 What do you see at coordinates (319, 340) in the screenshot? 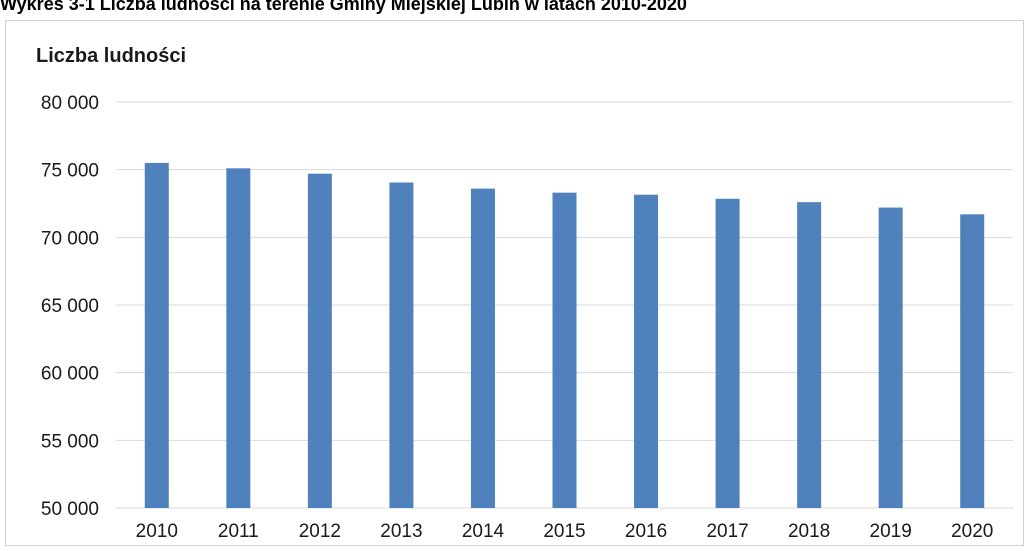
I see `bar-2012` at bounding box center [319, 340].